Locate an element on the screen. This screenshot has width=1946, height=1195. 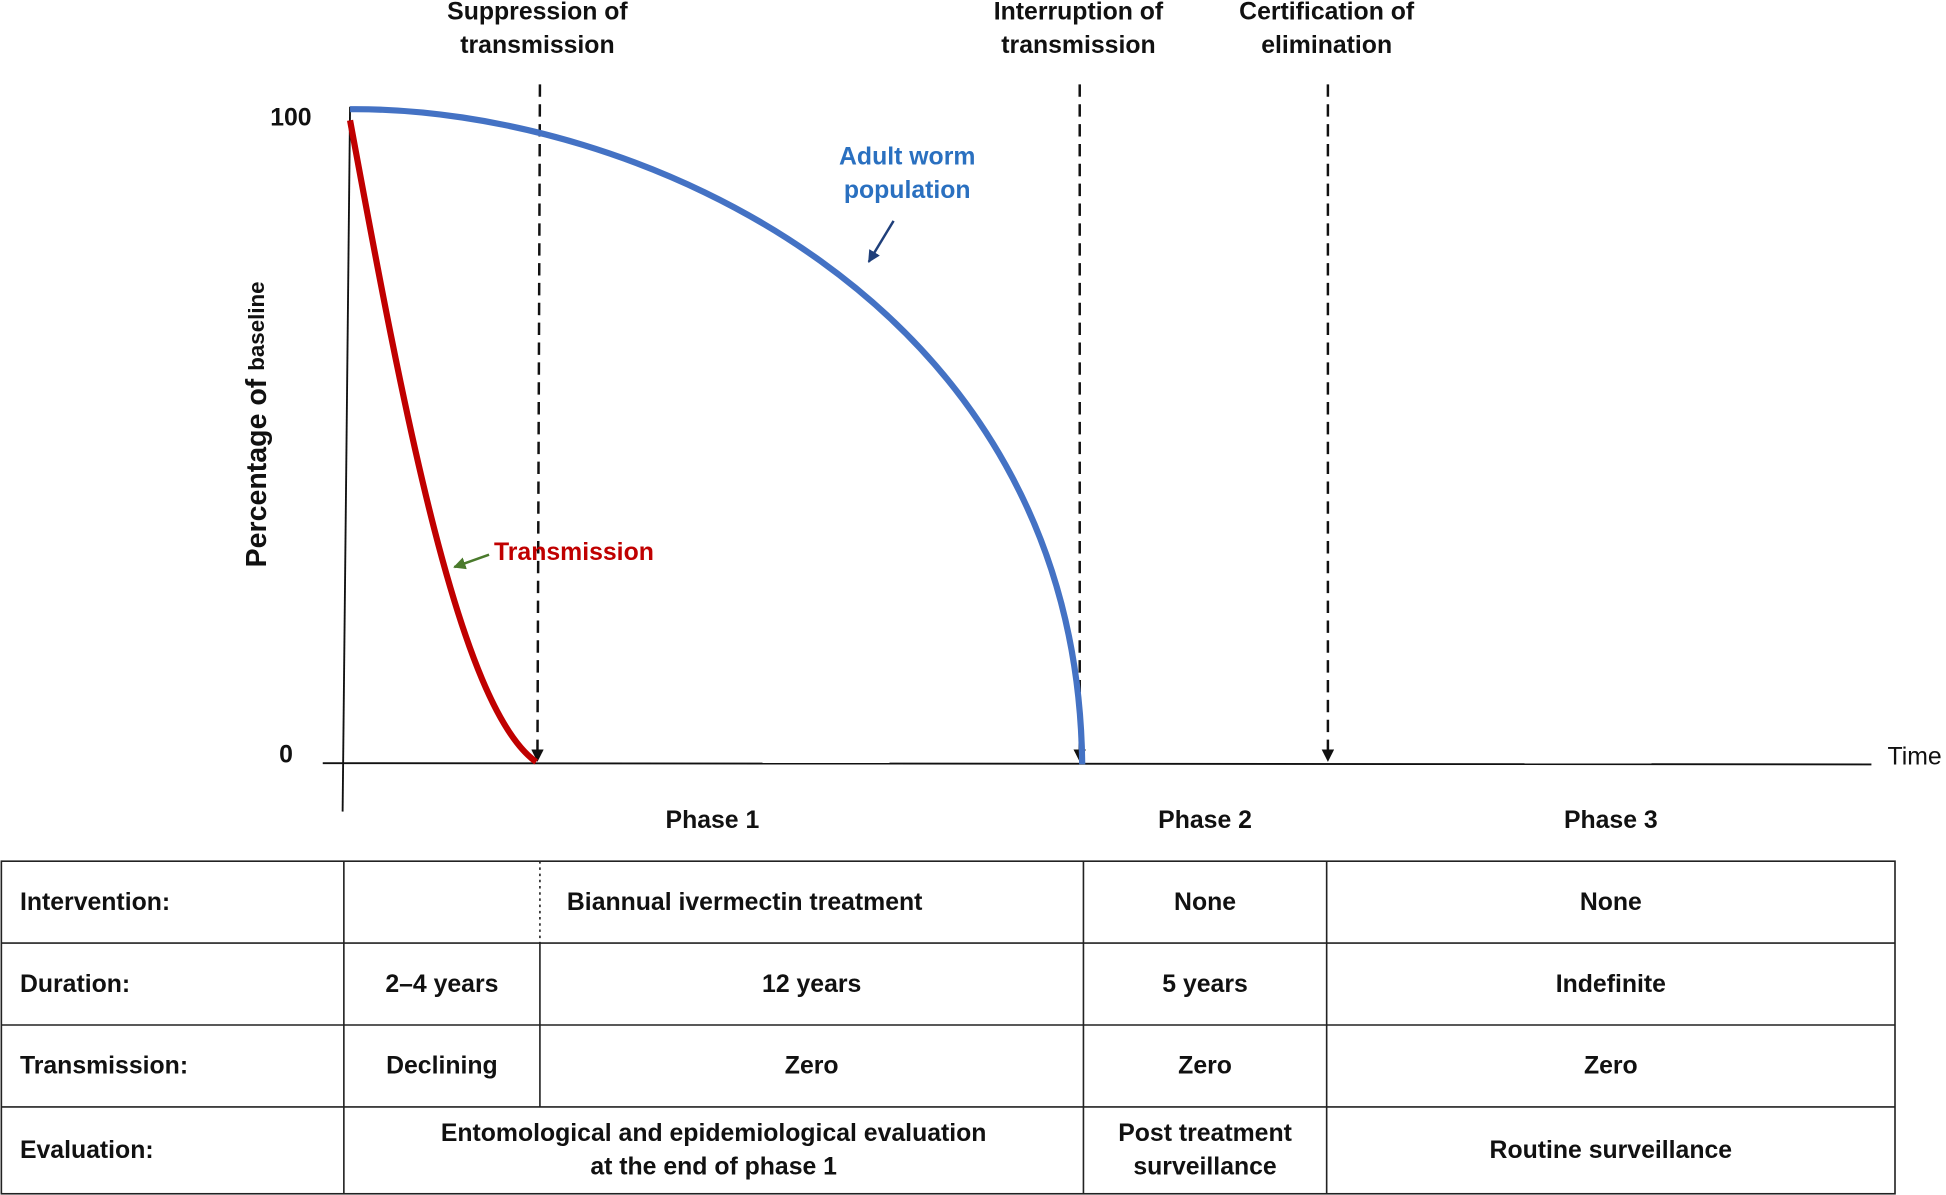
milestone-label: Certification of elimination is located at coordinates (1327, 29).